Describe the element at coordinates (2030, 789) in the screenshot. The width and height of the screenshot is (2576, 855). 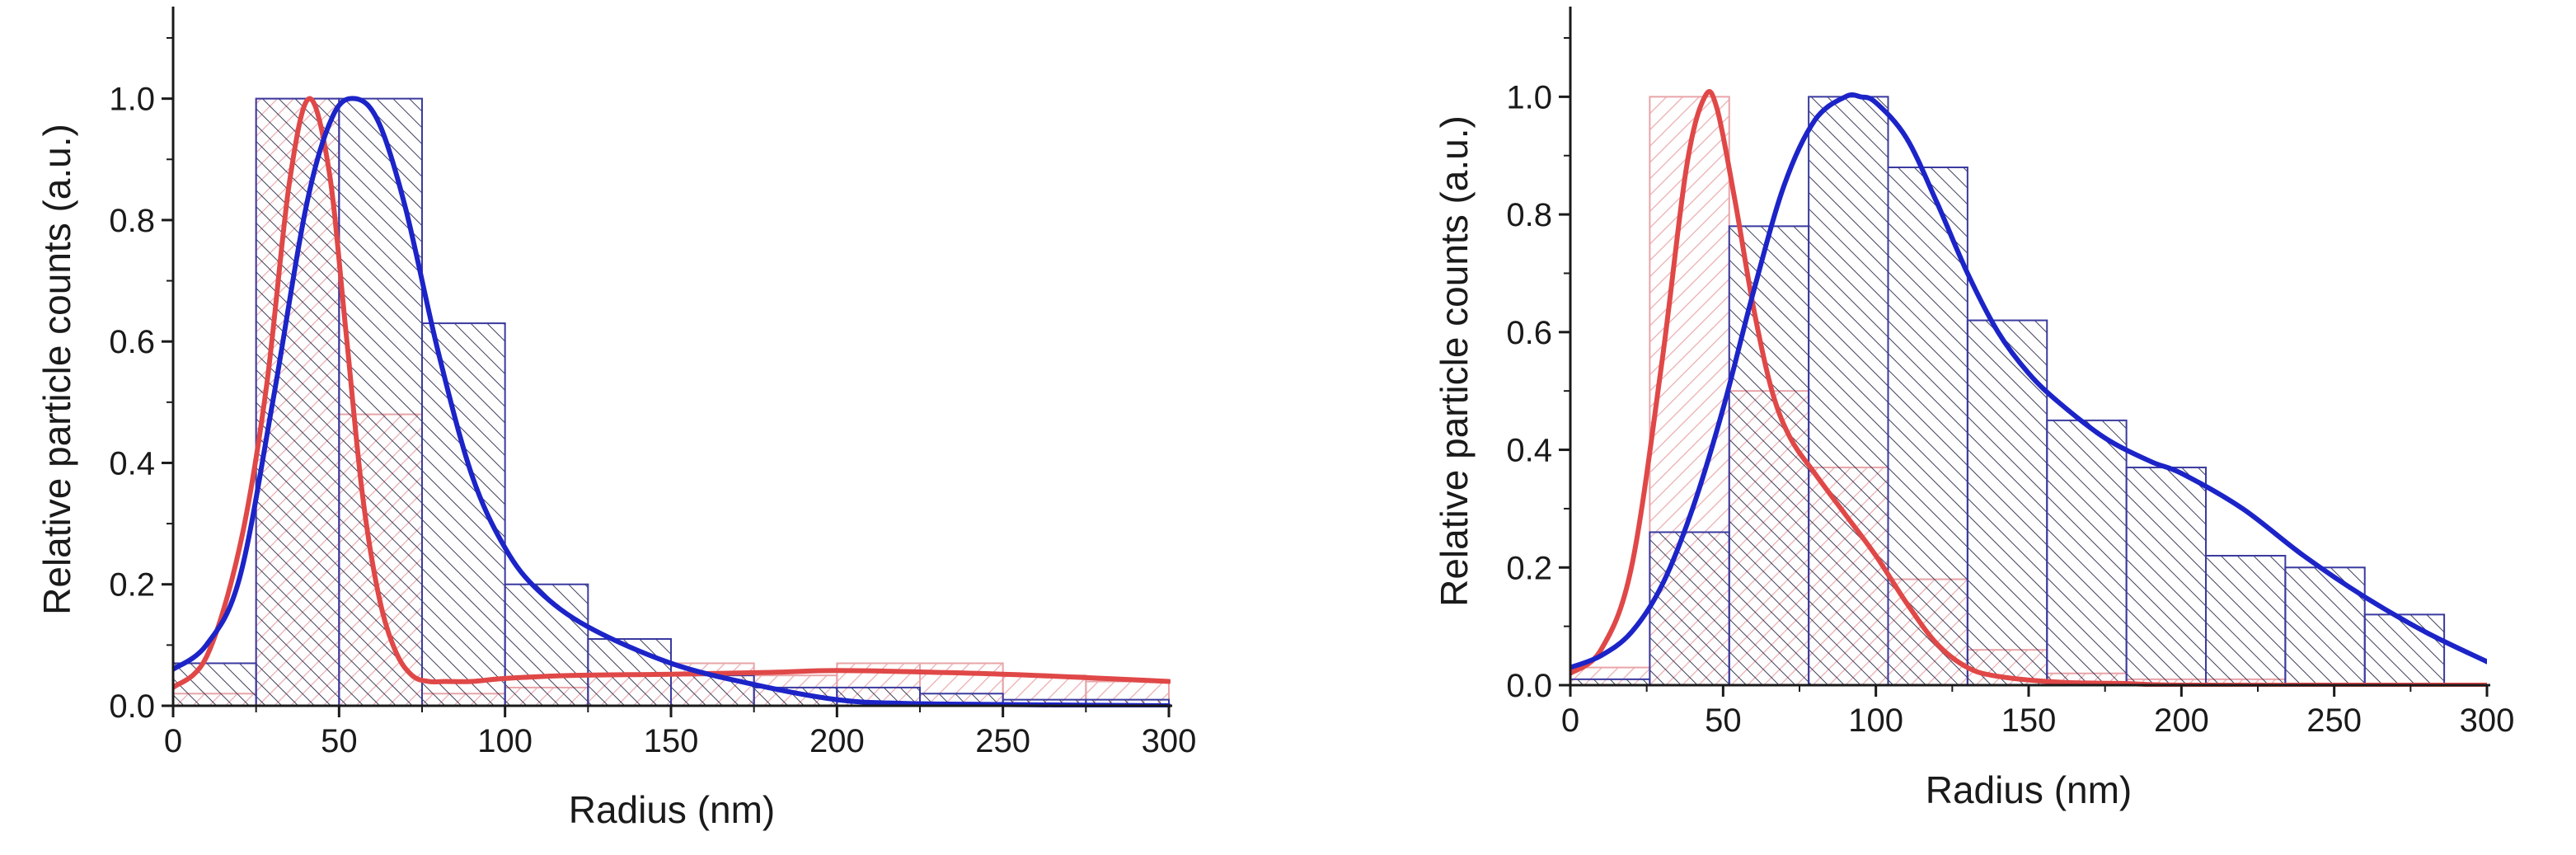
I see `right-x-axis-title: Radius (nm)` at that location.